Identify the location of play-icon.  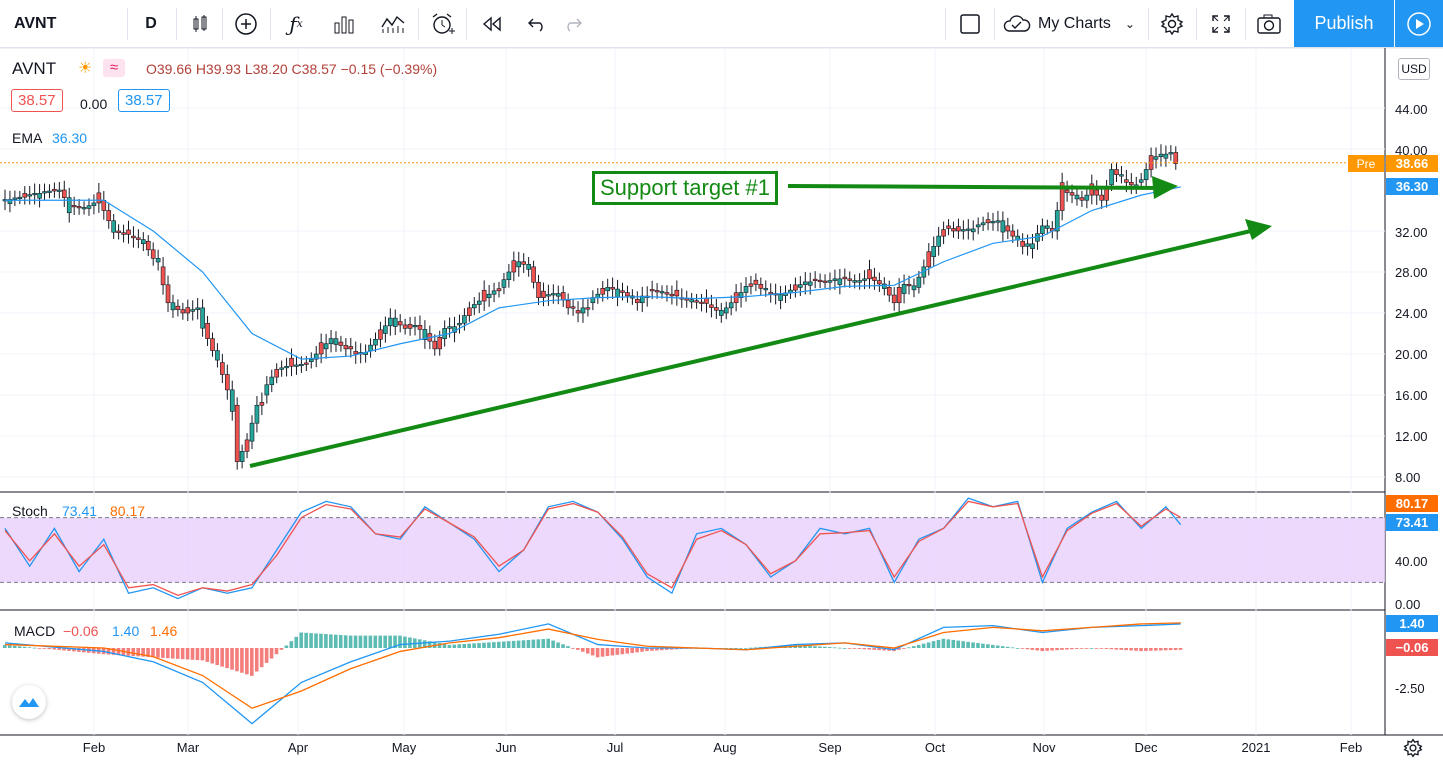
(1419, 23).